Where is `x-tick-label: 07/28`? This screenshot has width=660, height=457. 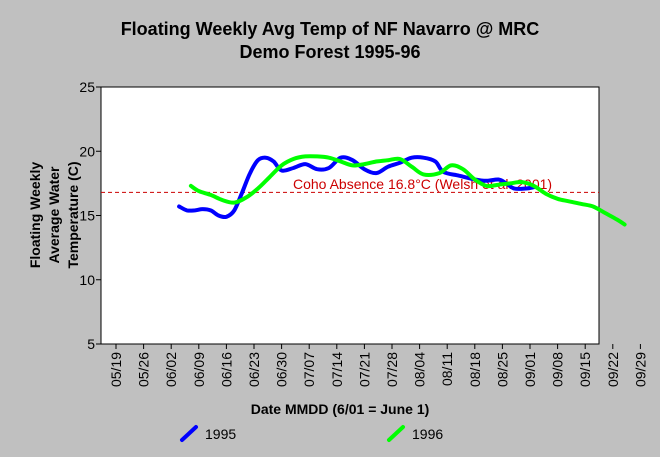
x-tick-label: 07/28 is located at coordinates (392, 369).